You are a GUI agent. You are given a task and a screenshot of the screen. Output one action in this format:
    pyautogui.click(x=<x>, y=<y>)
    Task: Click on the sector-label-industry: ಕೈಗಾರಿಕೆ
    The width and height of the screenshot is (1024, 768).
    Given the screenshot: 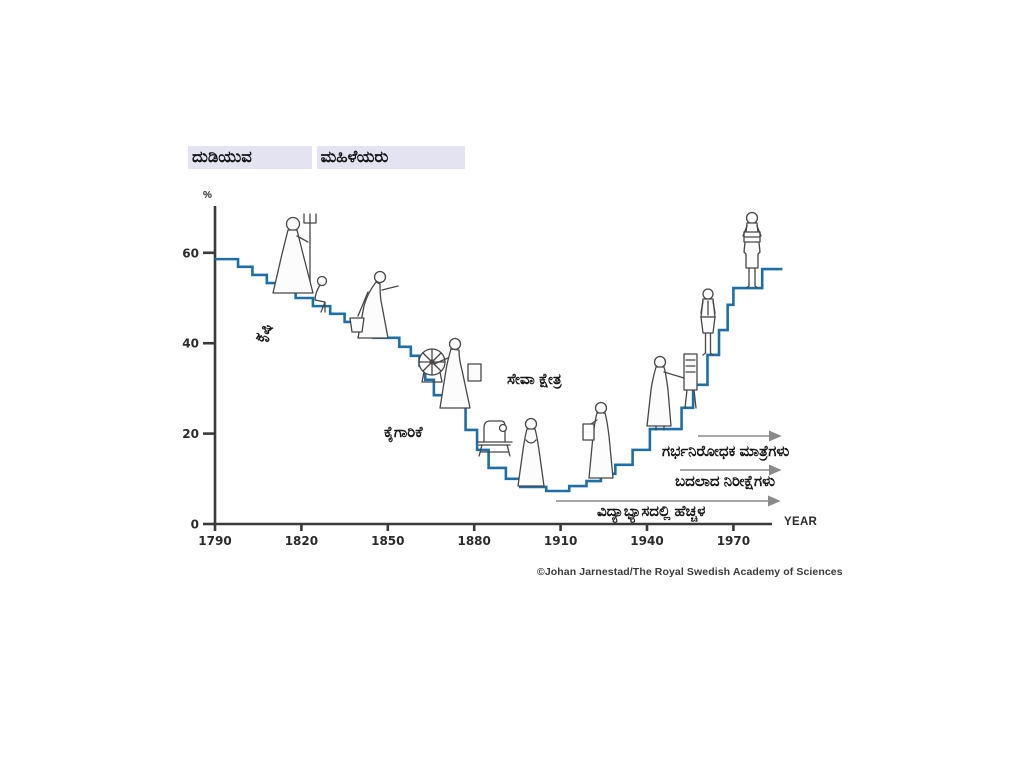 What is the action you would take?
    pyautogui.click(x=403, y=432)
    